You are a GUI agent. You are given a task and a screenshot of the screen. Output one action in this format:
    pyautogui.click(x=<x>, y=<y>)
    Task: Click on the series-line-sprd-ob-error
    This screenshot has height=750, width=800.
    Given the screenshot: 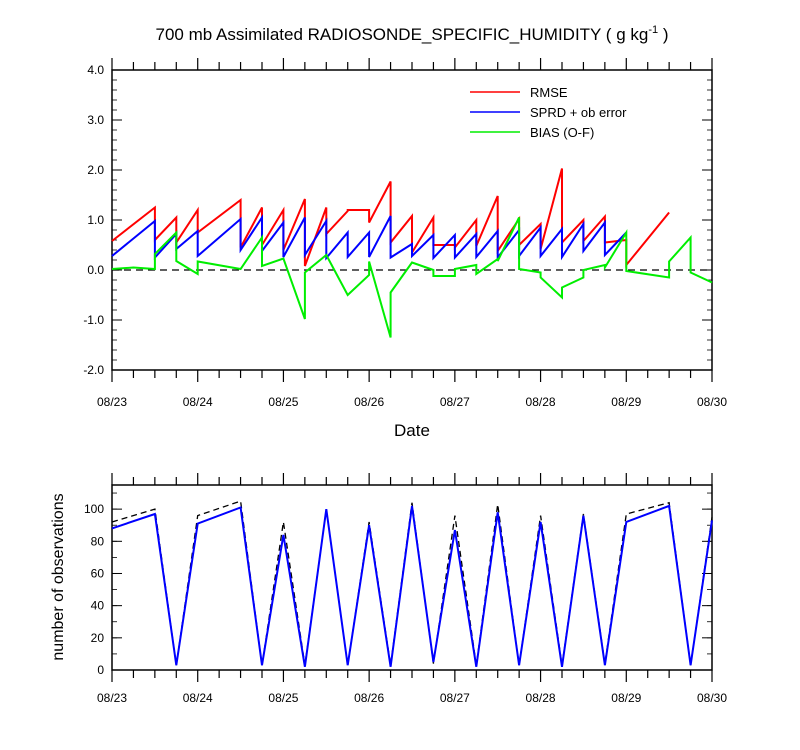 What is the action you would take?
    pyautogui.click(x=369, y=237)
    